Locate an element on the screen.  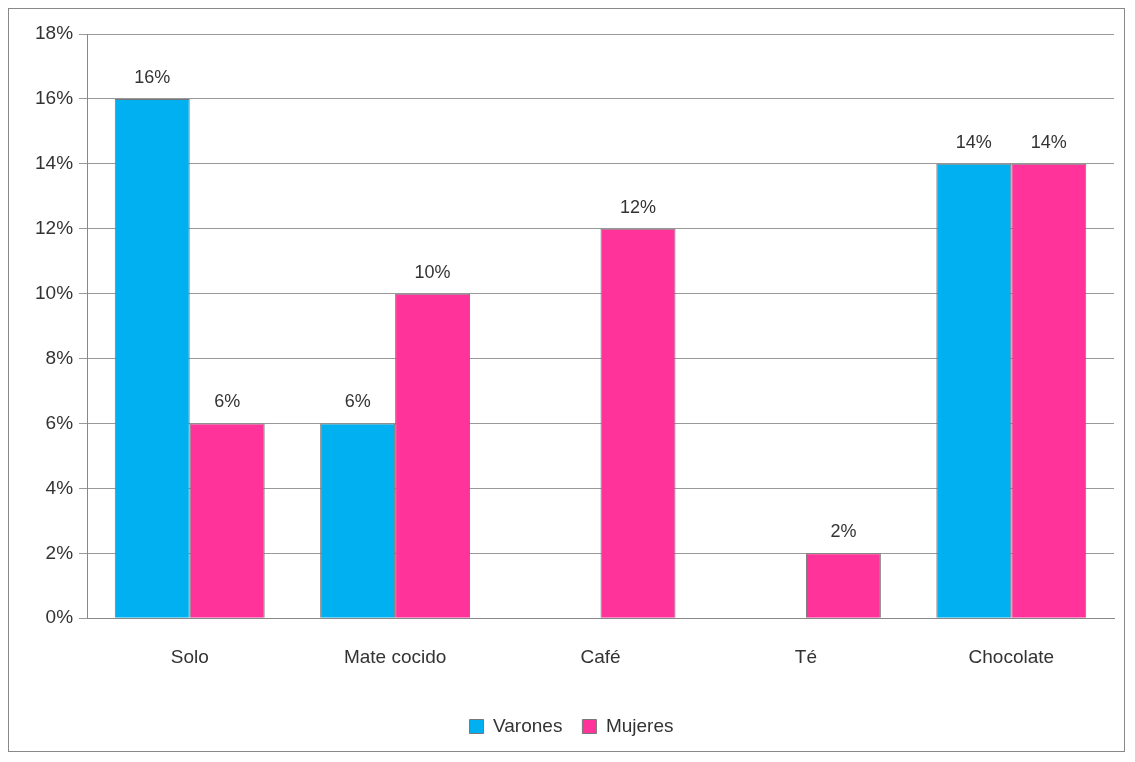
y-tick-label: 8% is located at coordinates (59, 357).